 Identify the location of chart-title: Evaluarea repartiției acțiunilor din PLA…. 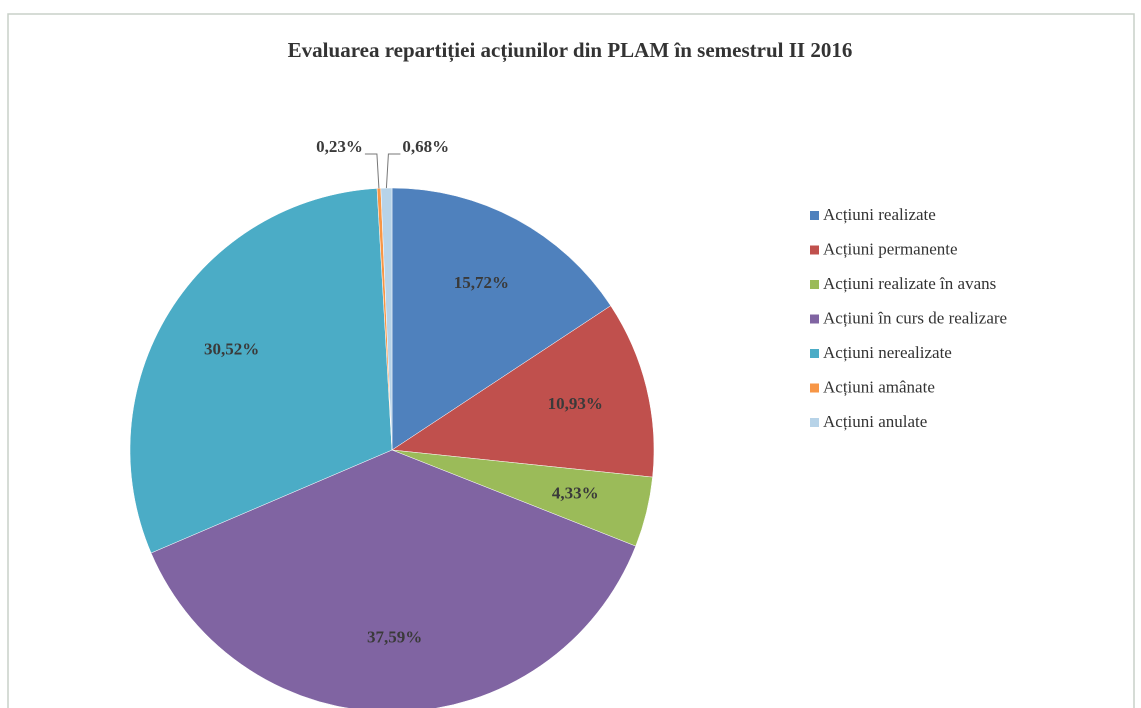
(570, 50).